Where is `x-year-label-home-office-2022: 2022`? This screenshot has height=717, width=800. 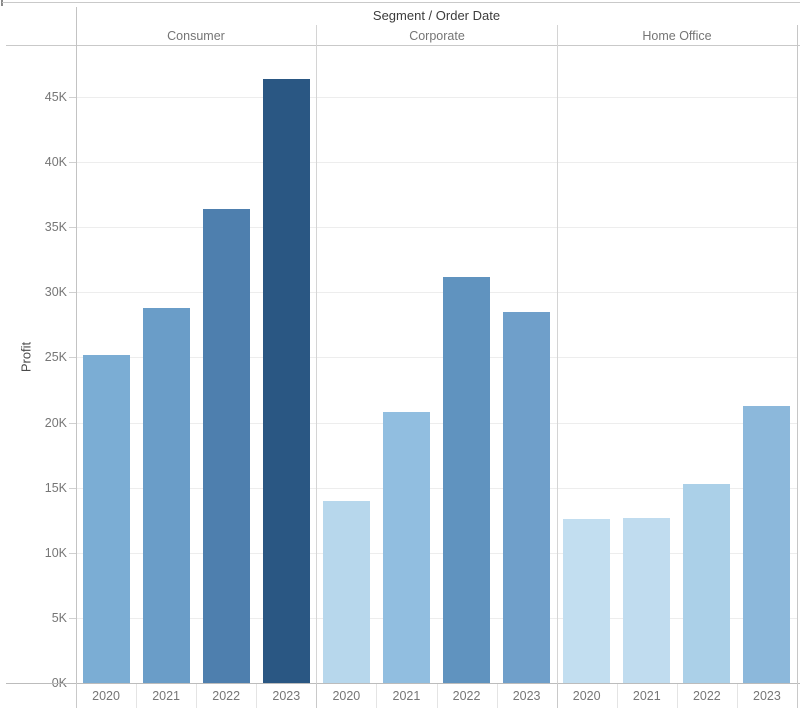 x-year-label-home-office-2022: 2022 is located at coordinates (706, 696).